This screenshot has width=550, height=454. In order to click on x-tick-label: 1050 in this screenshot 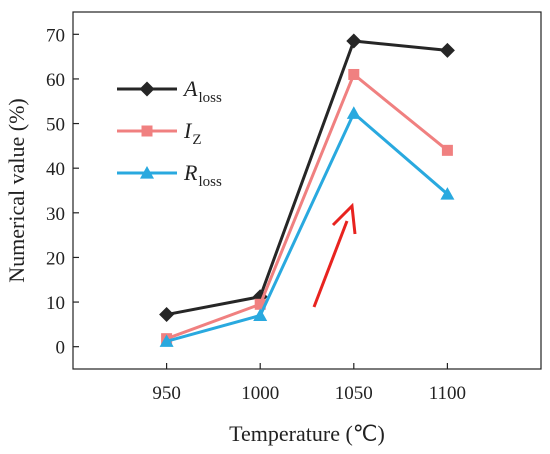, I will do `click(354, 393)`.